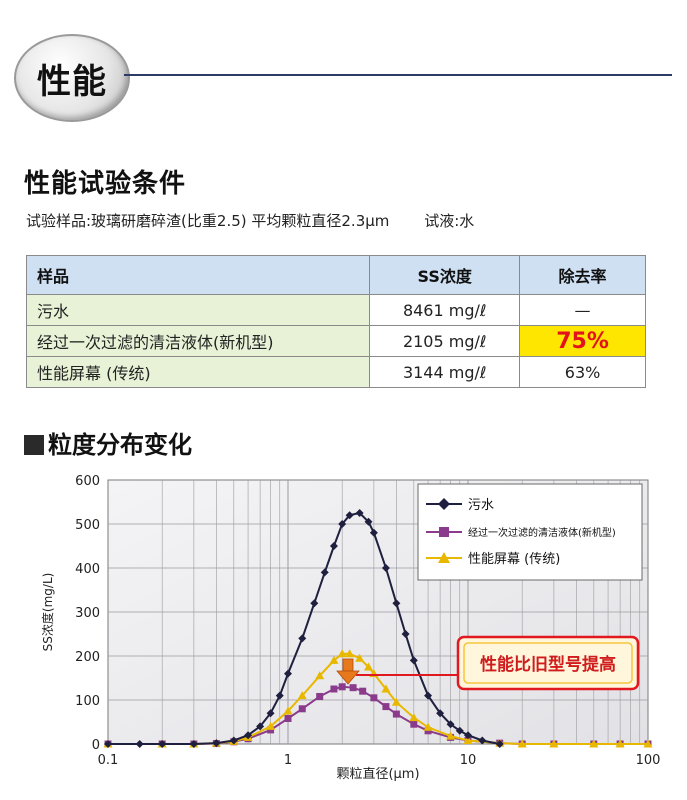 This screenshot has width=687, height=800. What do you see at coordinates (87, 613) in the screenshot?
I see `y-tick-label: 300` at bounding box center [87, 613].